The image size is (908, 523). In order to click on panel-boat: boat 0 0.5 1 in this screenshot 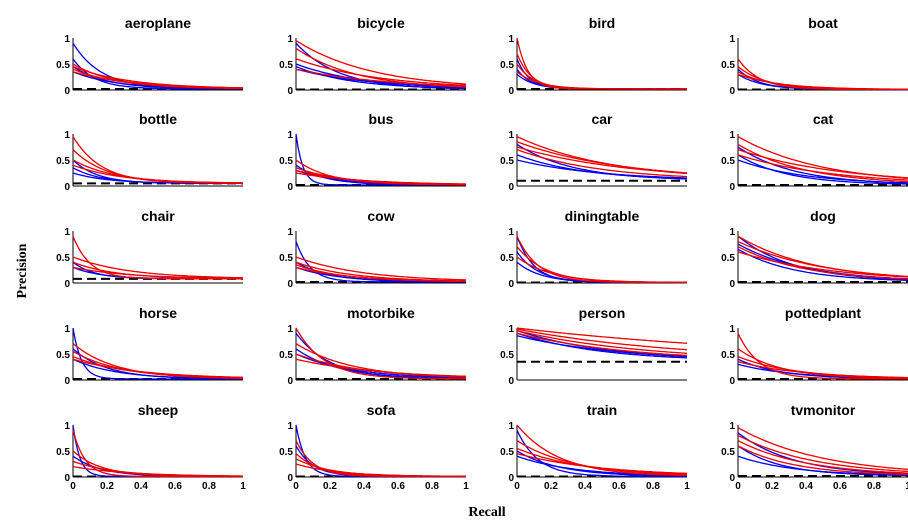, I will do `click(814, 56)`.